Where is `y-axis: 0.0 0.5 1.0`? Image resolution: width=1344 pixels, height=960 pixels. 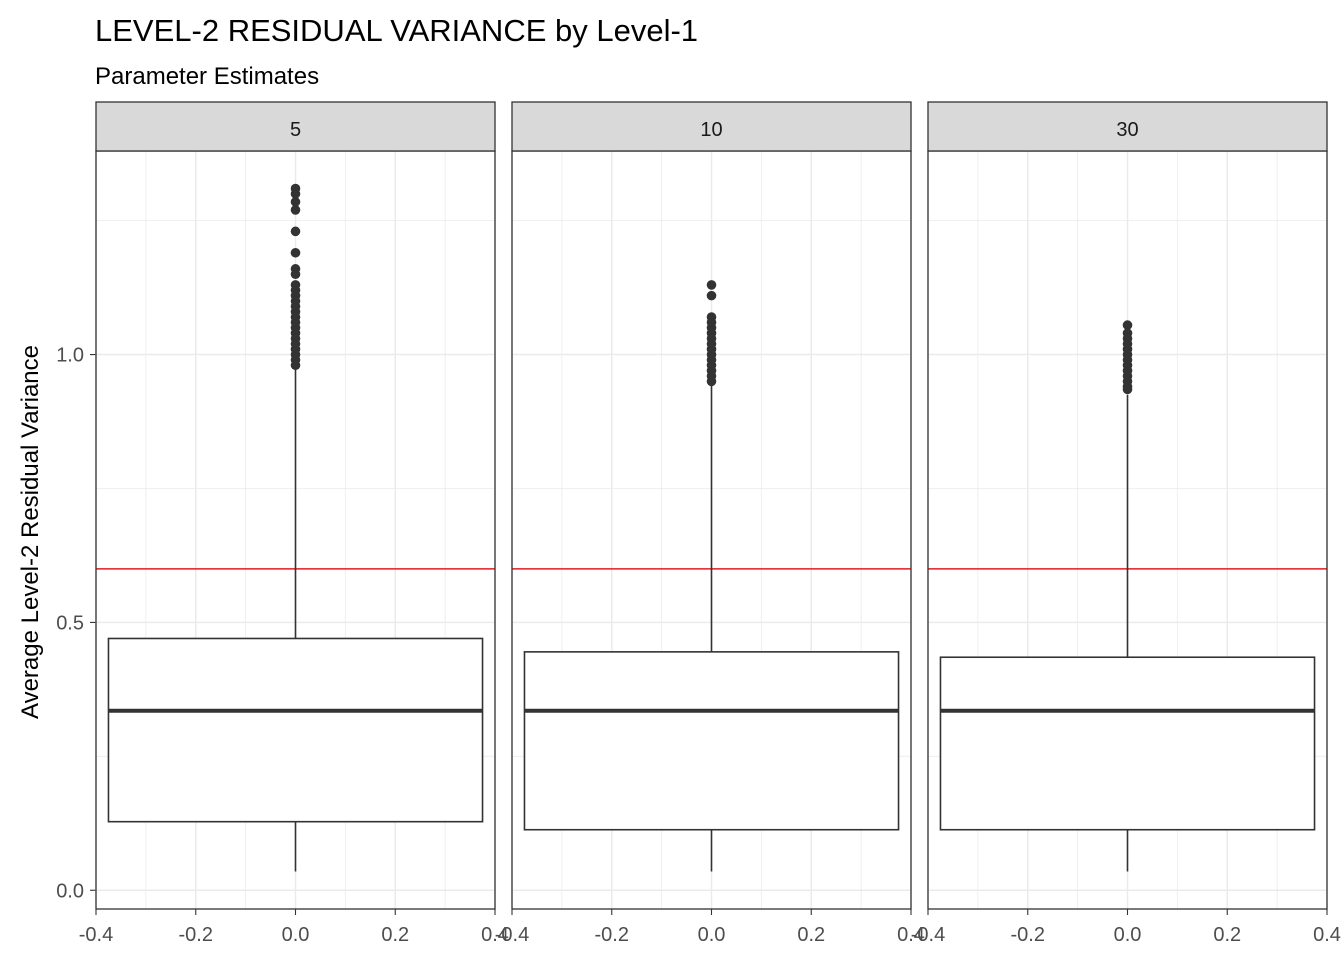
y-axis: 0.0 0.5 1.0 is located at coordinates (76, 623).